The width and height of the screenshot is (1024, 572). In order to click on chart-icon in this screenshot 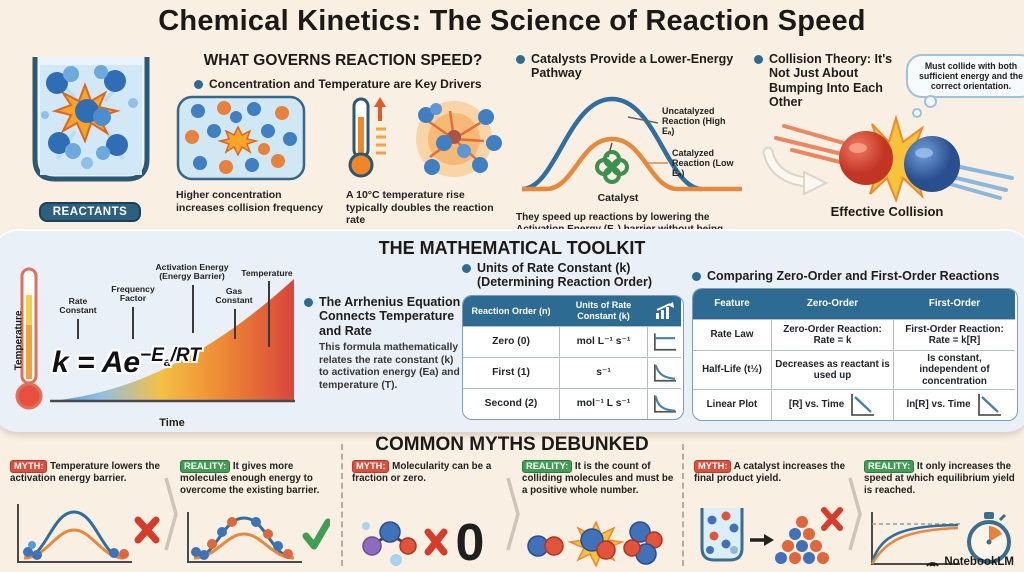, I will do `click(664, 310)`.